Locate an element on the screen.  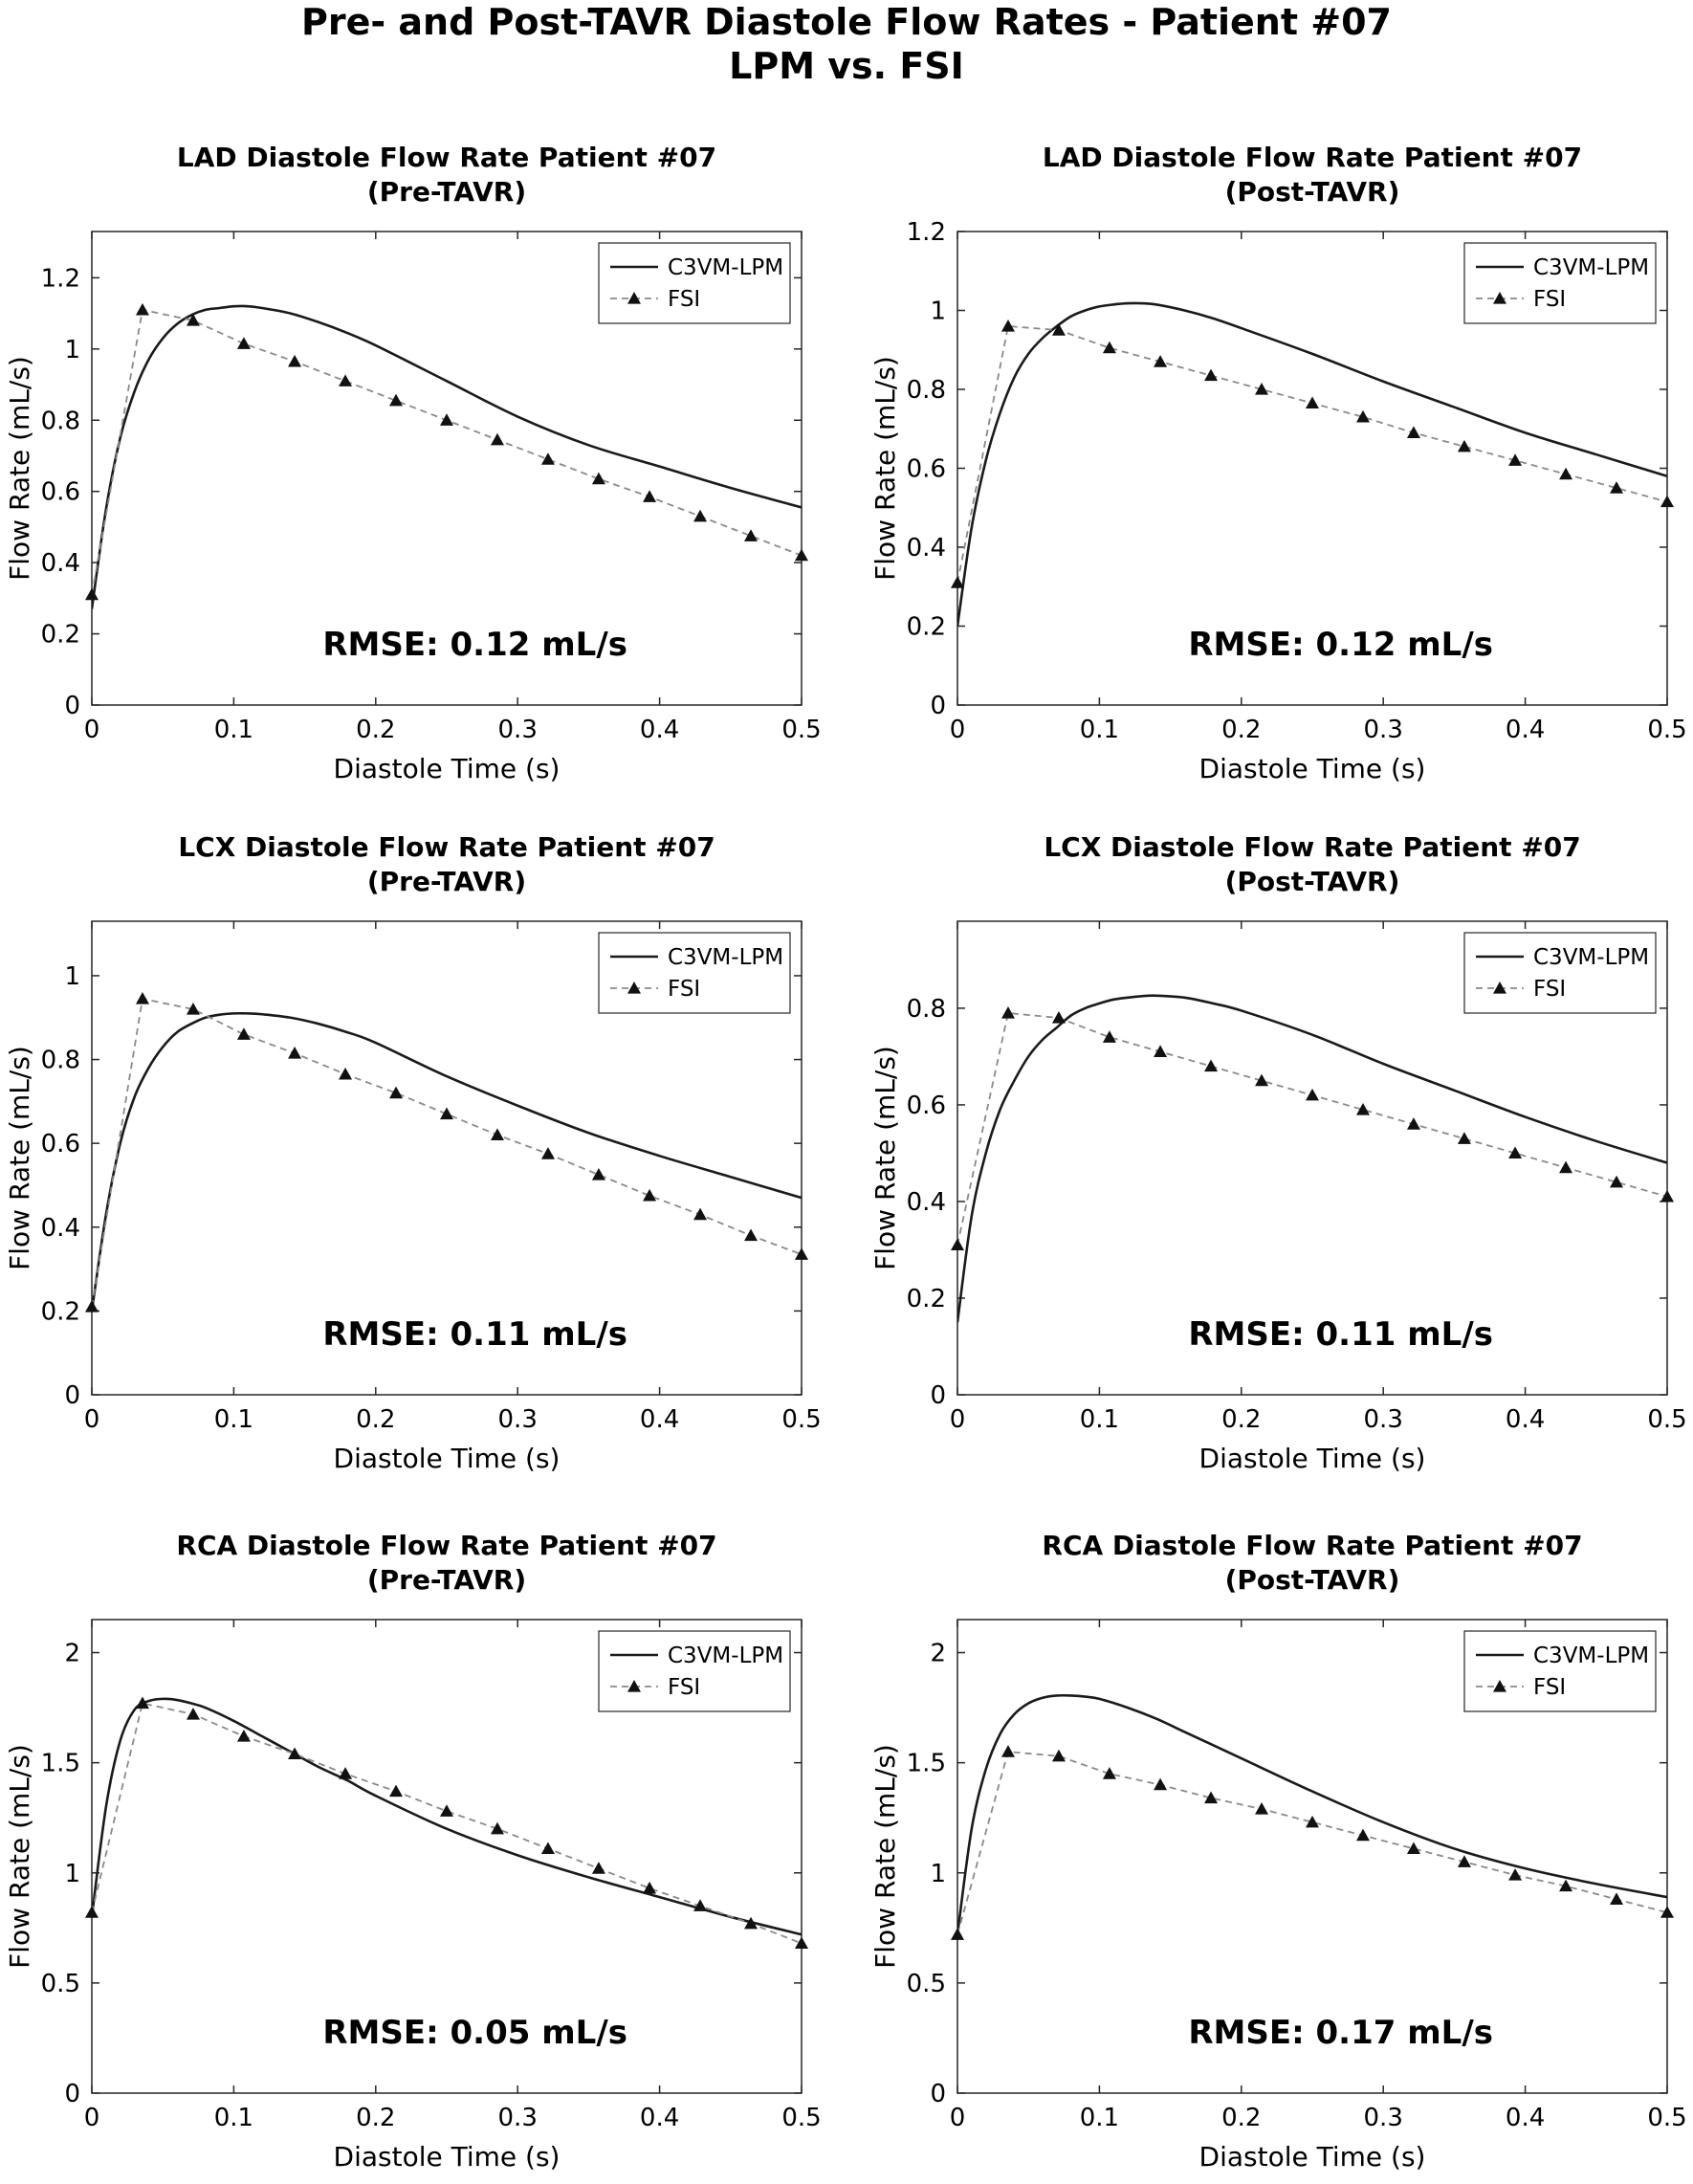
y-tick-label: 1.5 is located at coordinates (60, 1764).